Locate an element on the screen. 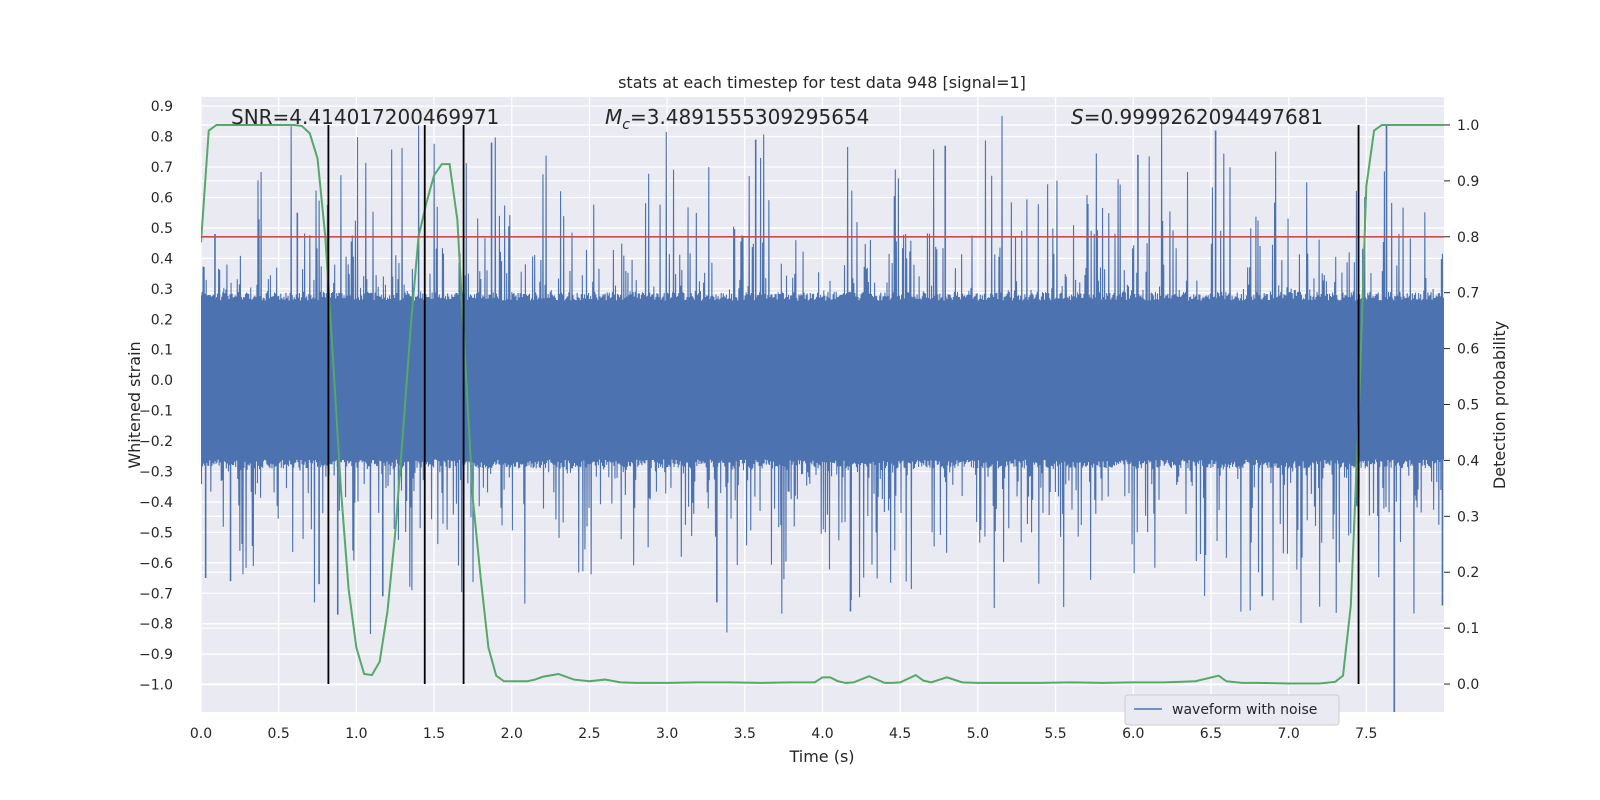  y-left-tick-label: 0.4 is located at coordinates (162, 259).